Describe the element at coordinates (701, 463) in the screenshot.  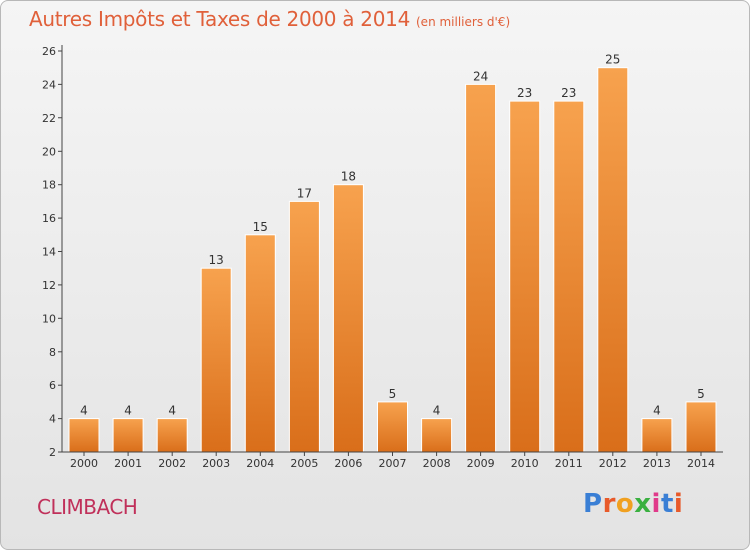
I see `x-tick-label-2014: 2014` at that location.